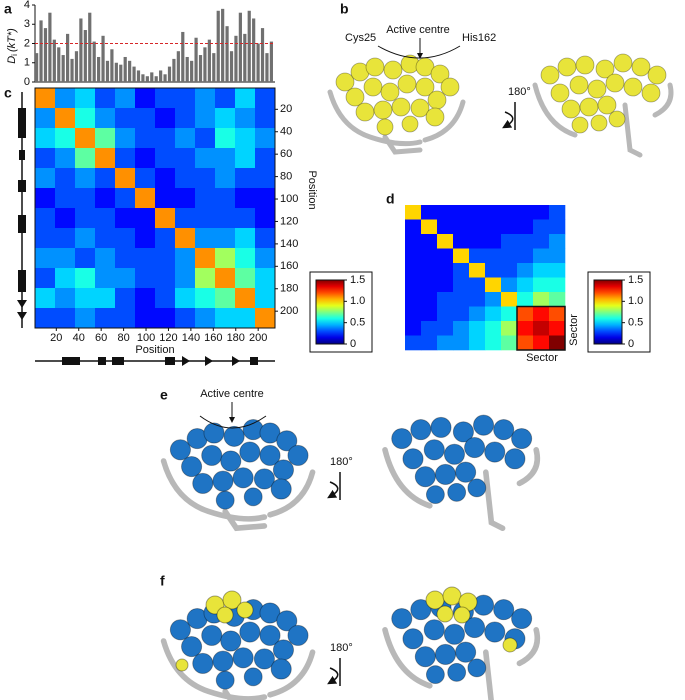 Image resolution: width=685 pixels, height=700 pixels. I want to click on rotation-arrow, so click(335, 672).